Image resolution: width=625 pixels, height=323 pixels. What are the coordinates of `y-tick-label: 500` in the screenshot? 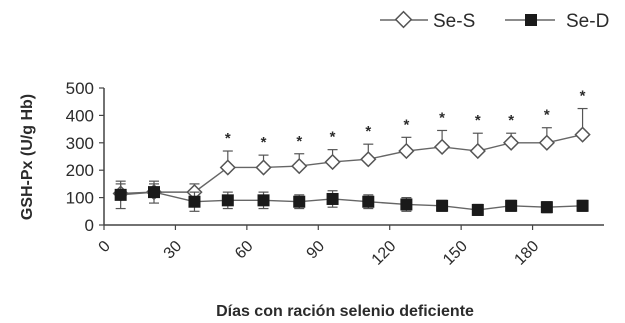 It's located at (80, 88).